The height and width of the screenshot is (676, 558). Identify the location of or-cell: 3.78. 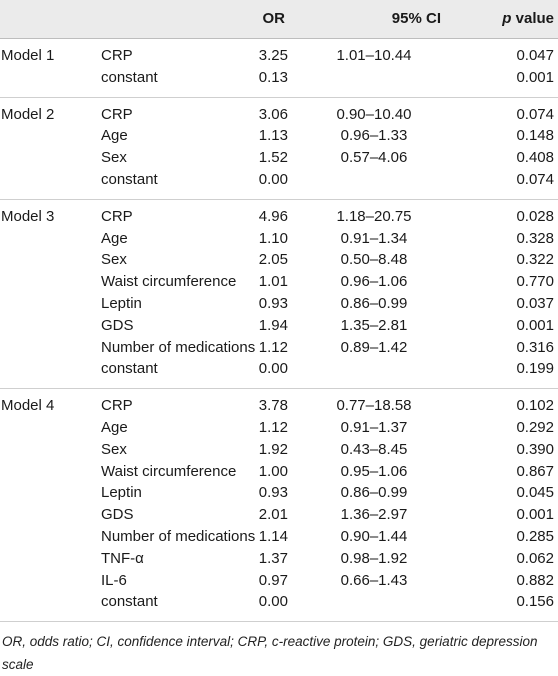
(273, 406).